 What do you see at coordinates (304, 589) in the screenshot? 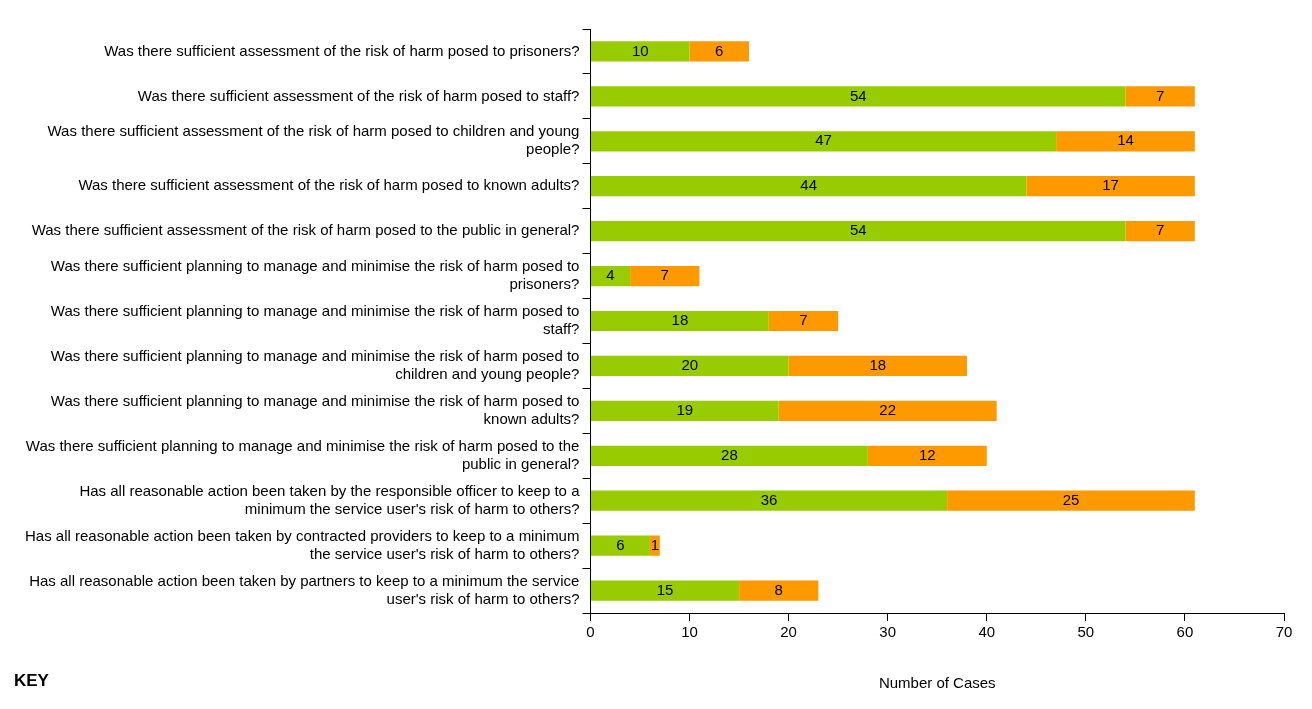
I see `y-tick-label: Has all reasonable action been taken by partners to keep to a minimum the service user's risk of harm to others?` at bounding box center [304, 589].